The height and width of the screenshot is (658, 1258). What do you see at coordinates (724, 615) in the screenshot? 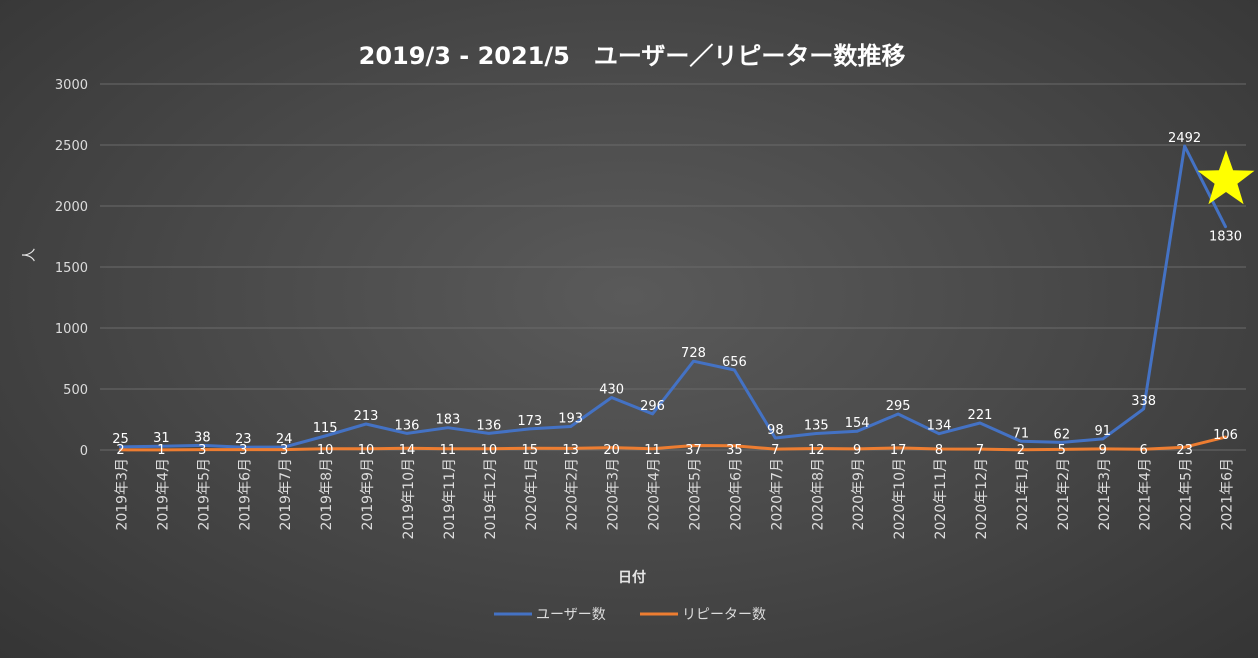
I see `legend-label: リピーター数` at bounding box center [724, 615].